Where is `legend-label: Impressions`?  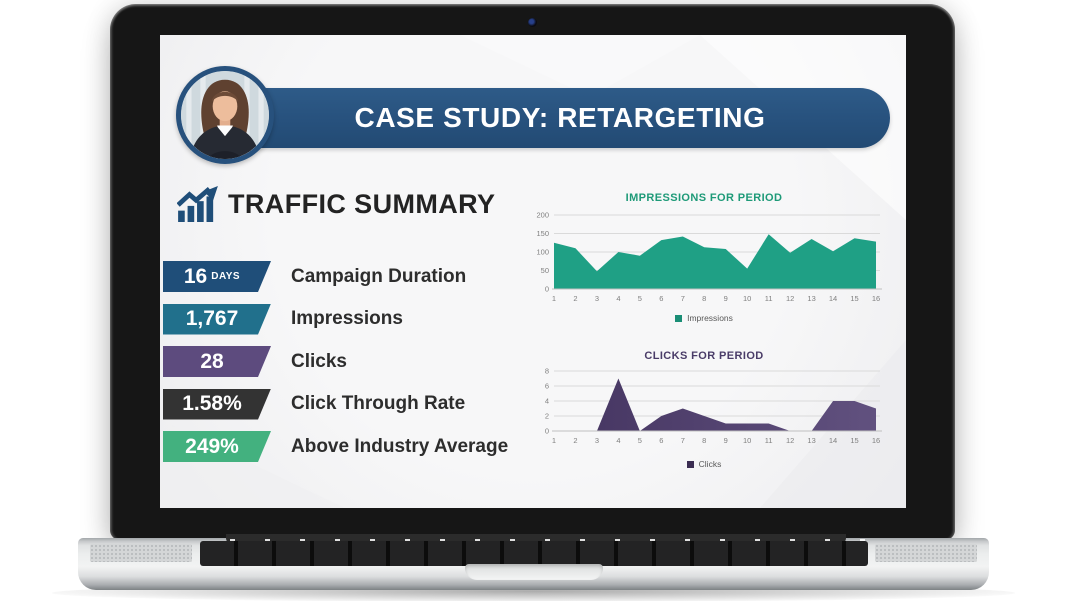
legend-label: Impressions is located at coordinates (710, 318).